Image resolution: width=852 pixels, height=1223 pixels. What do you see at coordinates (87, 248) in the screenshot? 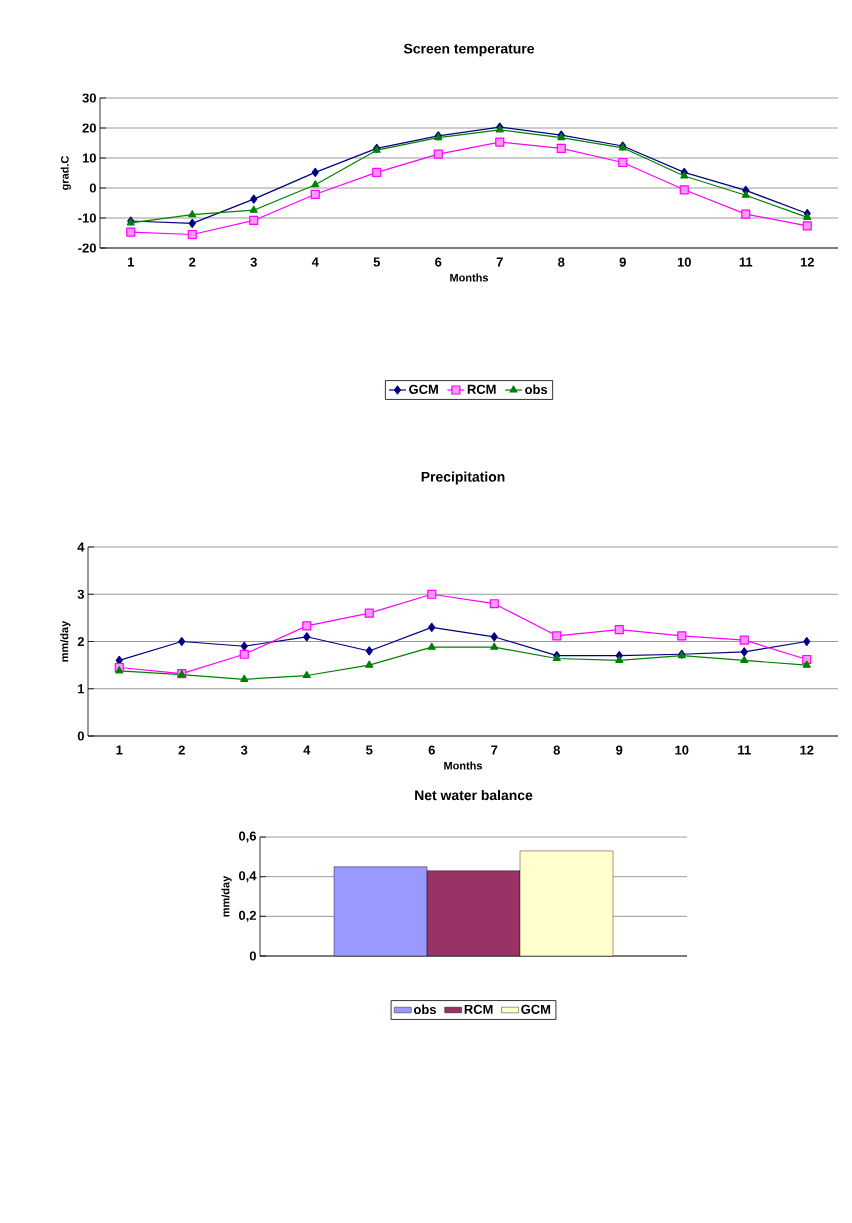
I see `y-tick-label: -20` at bounding box center [87, 248].